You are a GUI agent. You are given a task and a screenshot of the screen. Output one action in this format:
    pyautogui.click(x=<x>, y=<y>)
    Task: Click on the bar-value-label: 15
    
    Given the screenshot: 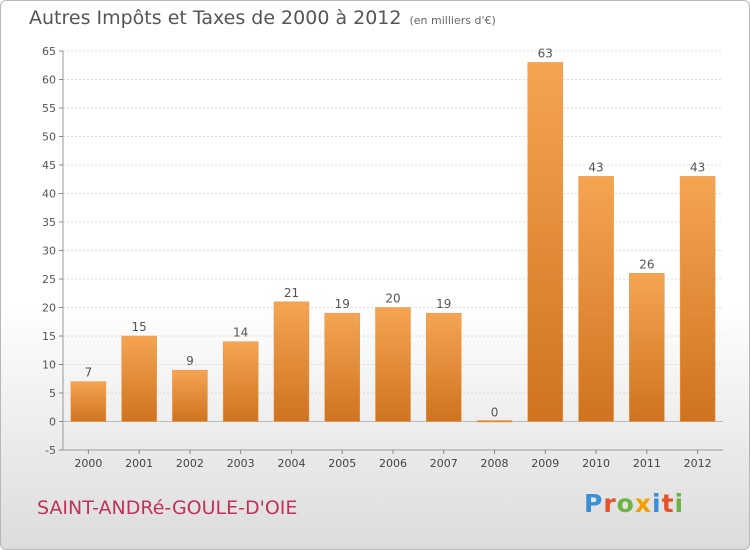 What is the action you would take?
    pyautogui.click(x=139, y=327)
    